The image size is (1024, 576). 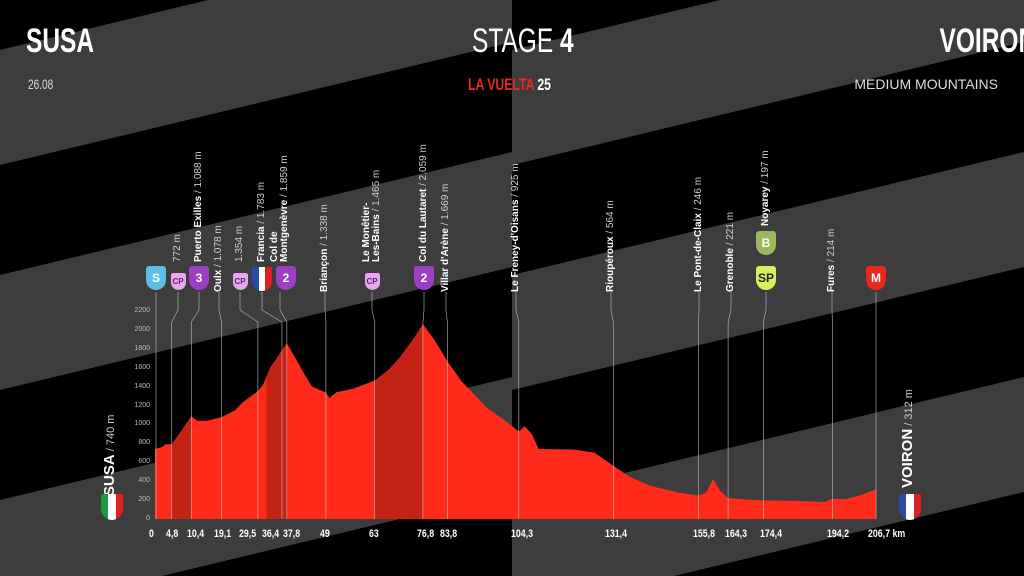 What do you see at coordinates (324, 226) in the screenshot?
I see `marker-altitude: / 1.338 m` at bounding box center [324, 226].